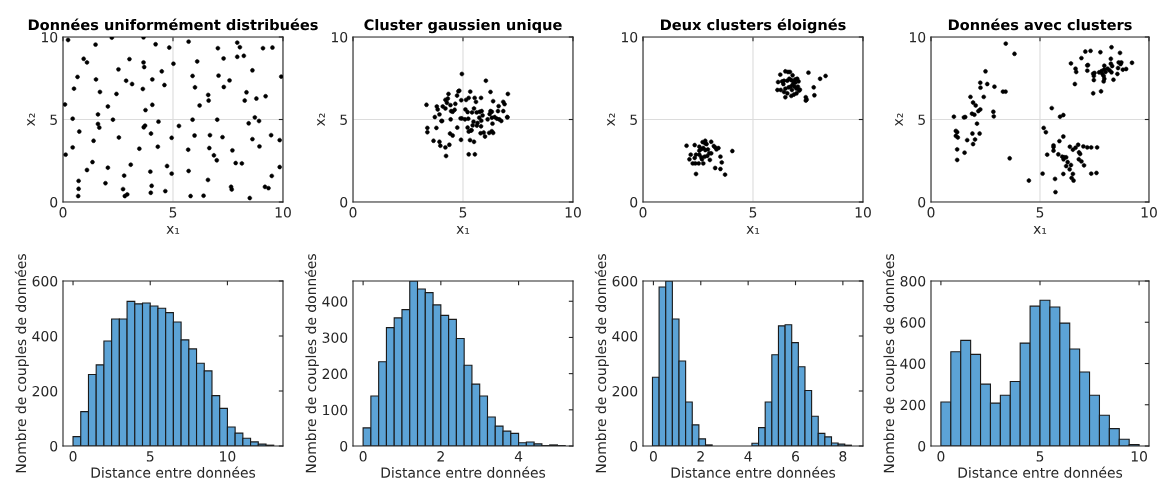  Describe the element at coordinates (843, 456) in the screenshot. I see `x-tick-label: 8` at that location.